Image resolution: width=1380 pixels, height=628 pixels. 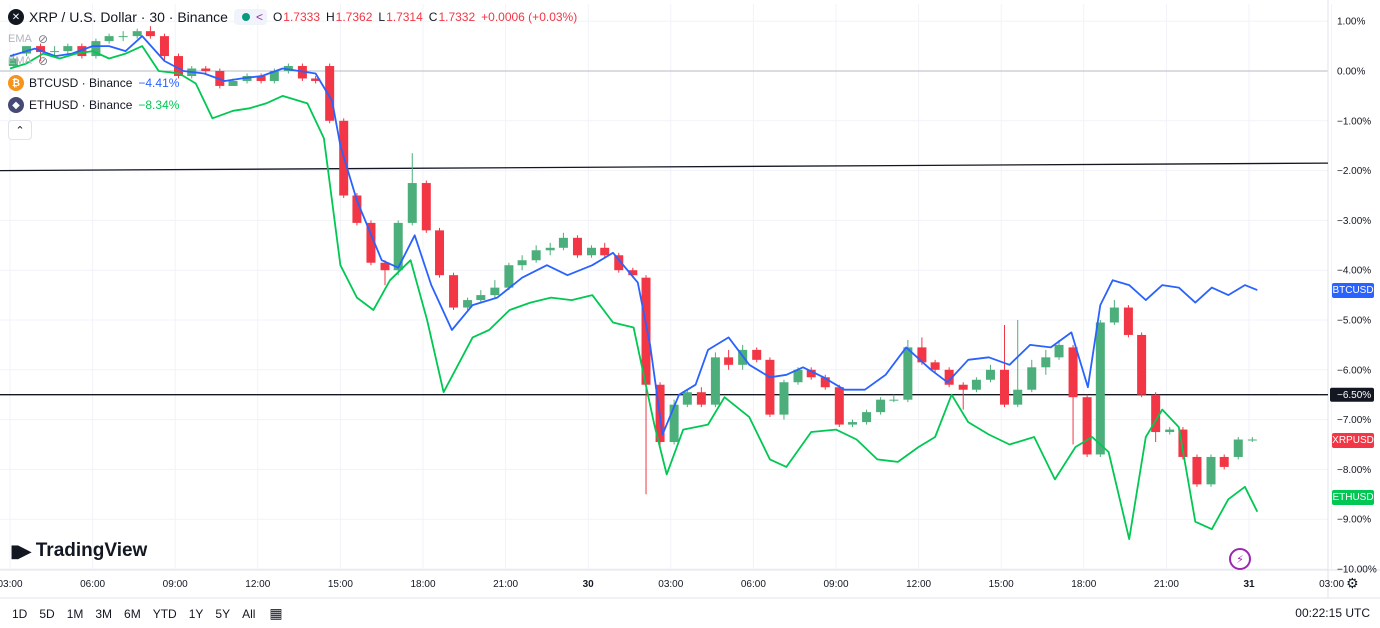 What do you see at coordinates (81, 105) in the screenshot?
I see `eth-name: ETHUSD · Binance` at bounding box center [81, 105].